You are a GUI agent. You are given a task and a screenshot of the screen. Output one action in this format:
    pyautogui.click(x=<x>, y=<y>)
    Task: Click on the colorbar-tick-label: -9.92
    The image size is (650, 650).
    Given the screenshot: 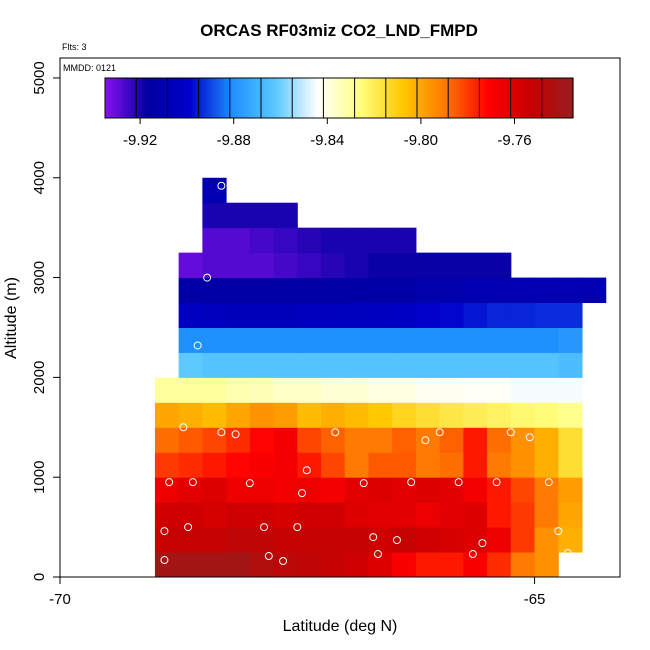 What is the action you would take?
    pyautogui.click(x=140, y=140)
    